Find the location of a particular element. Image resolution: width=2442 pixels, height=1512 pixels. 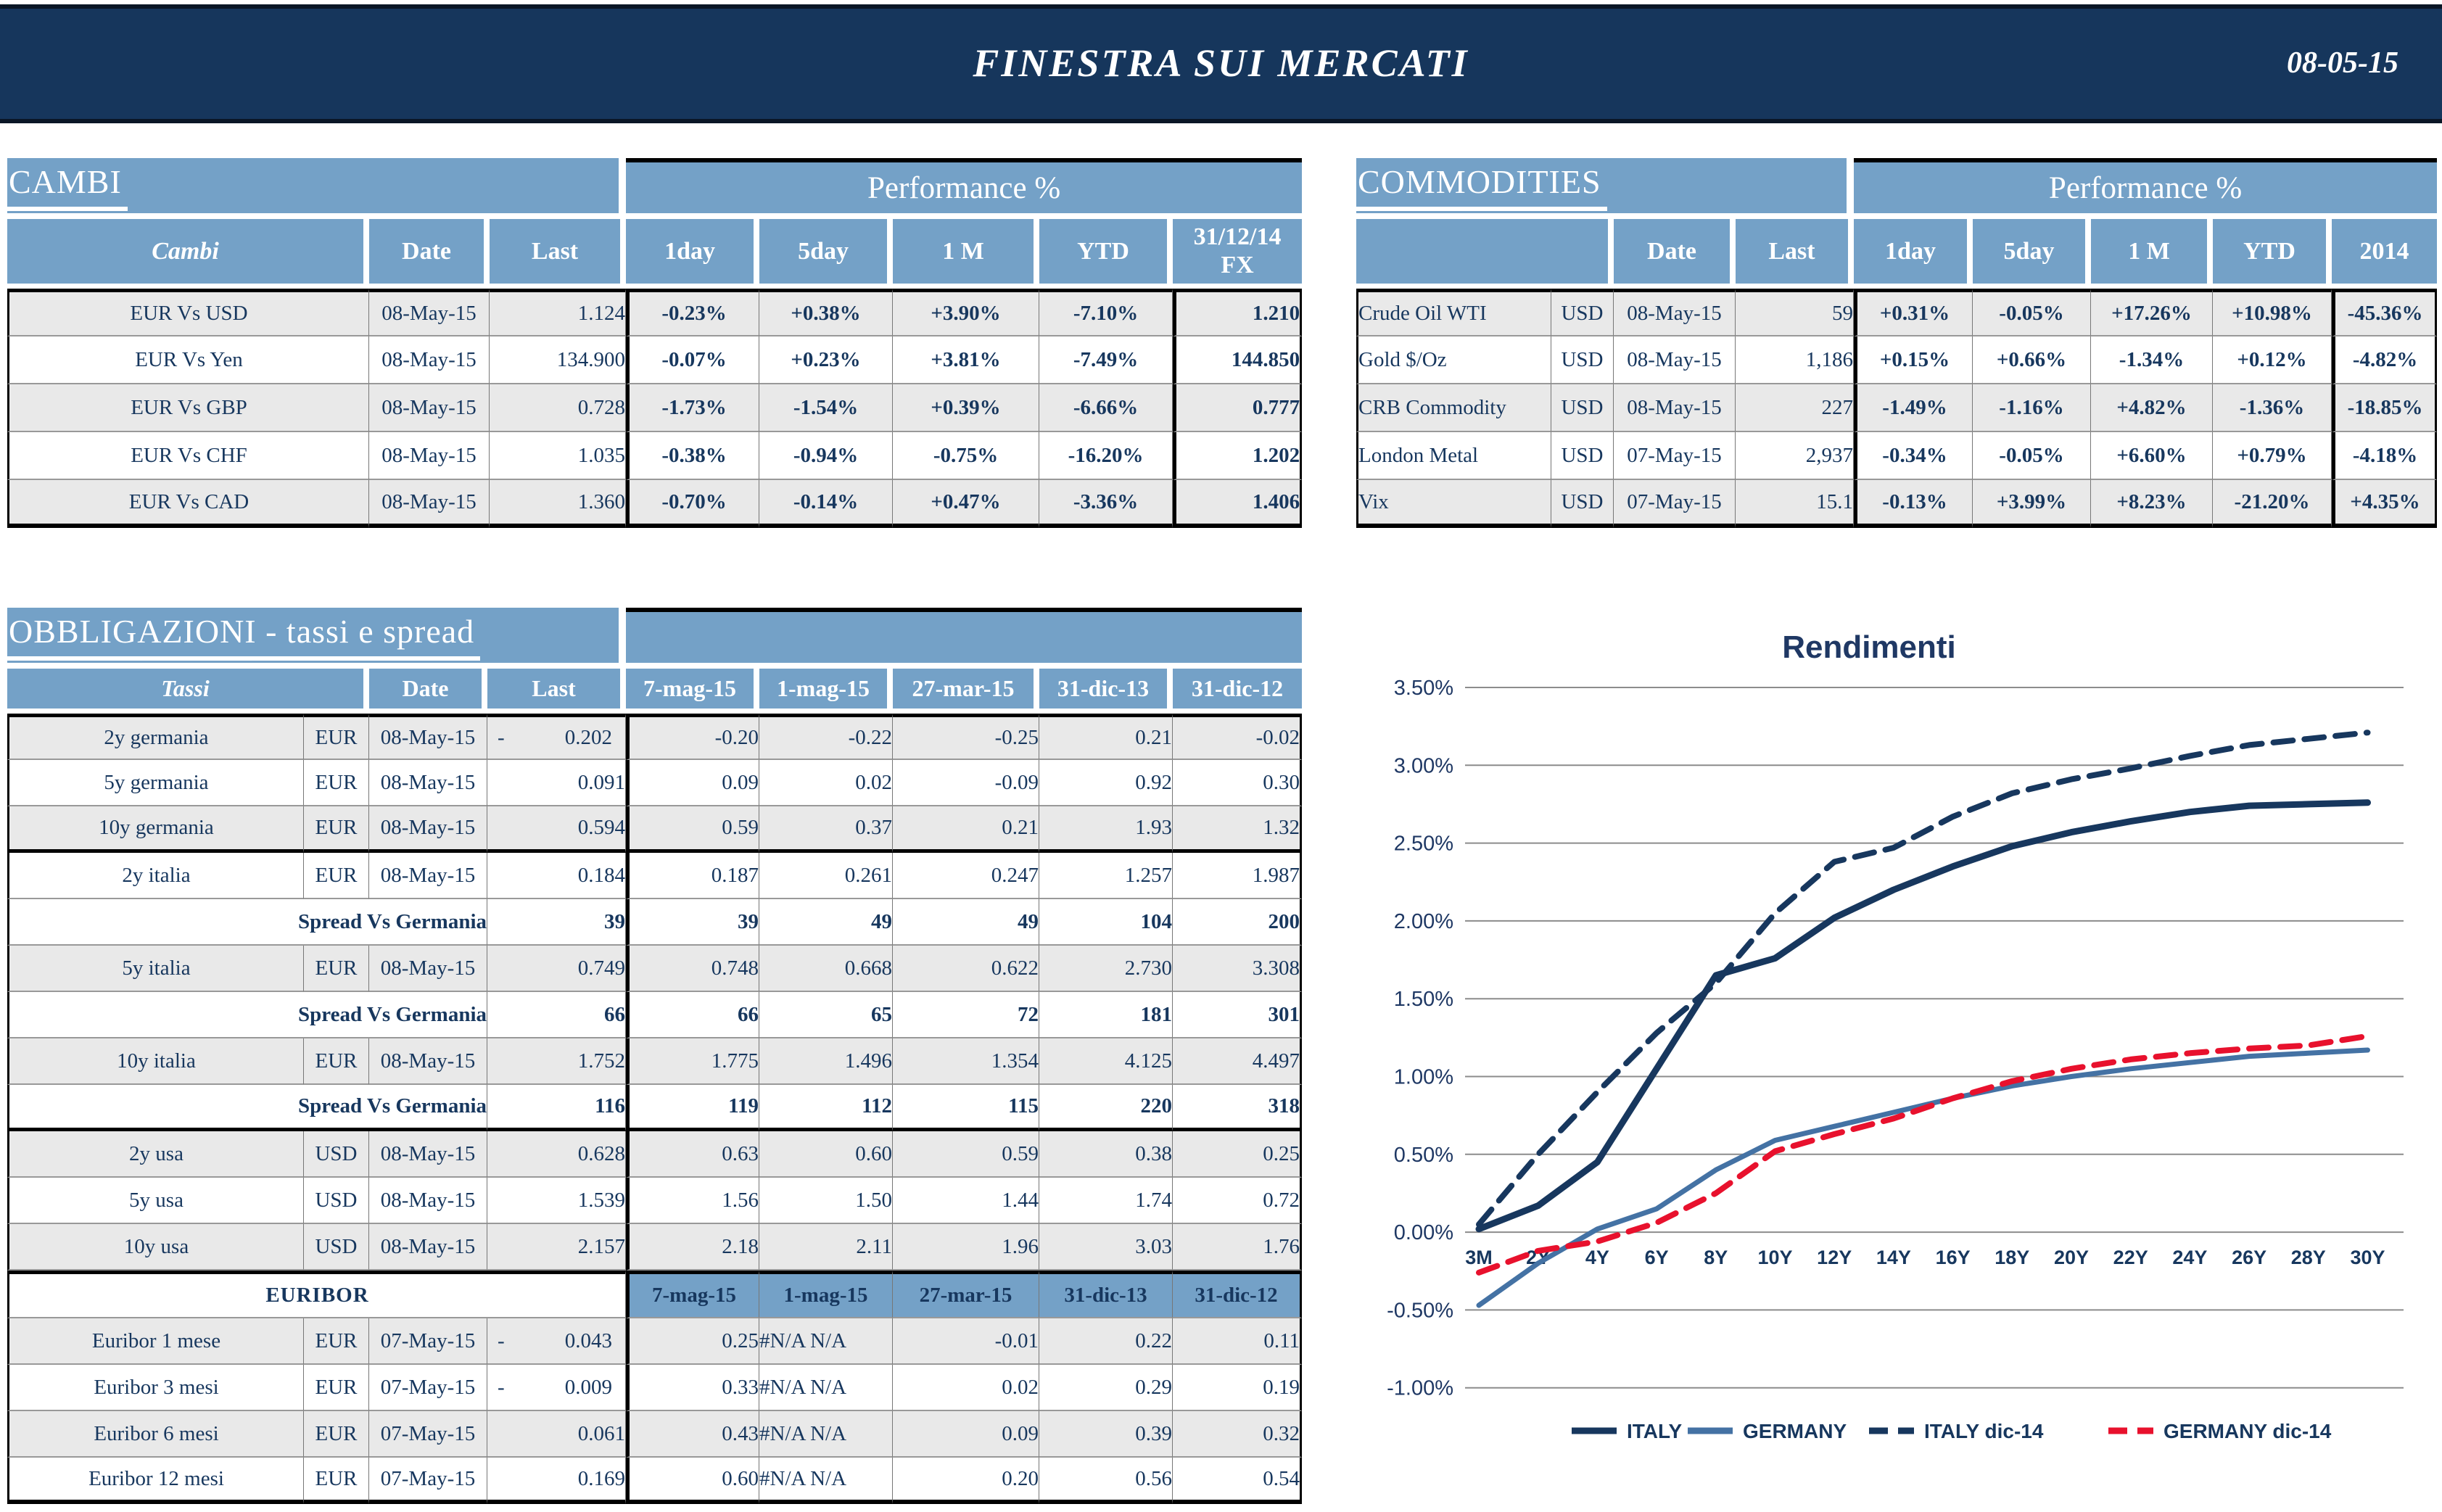

column-header: 1-mag-15 is located at coordinates (826, 691).